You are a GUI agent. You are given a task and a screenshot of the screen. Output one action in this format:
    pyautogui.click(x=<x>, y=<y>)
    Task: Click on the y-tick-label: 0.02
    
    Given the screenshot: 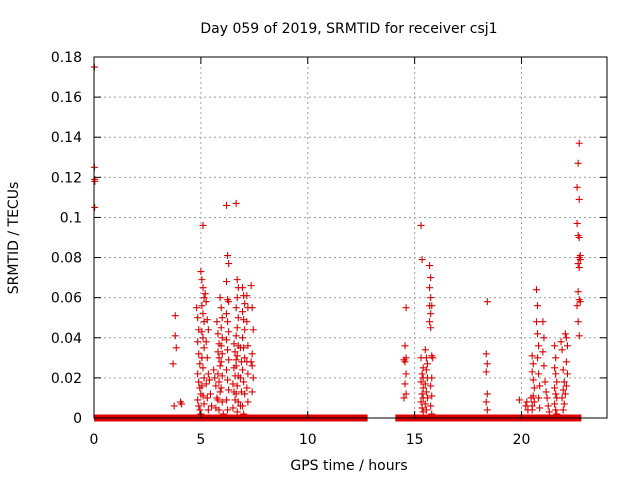 What is the action you would take?
    pyautogui.click(x=66, y=379)
    